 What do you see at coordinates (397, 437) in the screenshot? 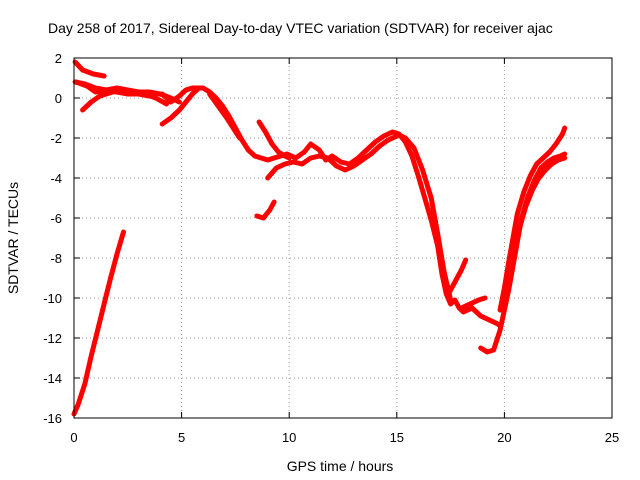
I see `x-tick-label: 15` at bounding box center [397, 437].